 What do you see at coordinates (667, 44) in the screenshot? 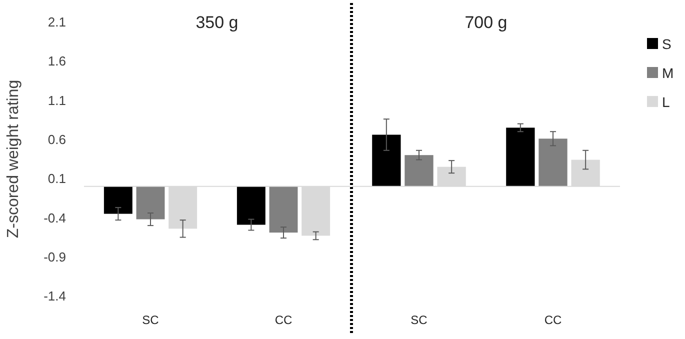
I see `legend-label: S` at bounding box center [667, 44].